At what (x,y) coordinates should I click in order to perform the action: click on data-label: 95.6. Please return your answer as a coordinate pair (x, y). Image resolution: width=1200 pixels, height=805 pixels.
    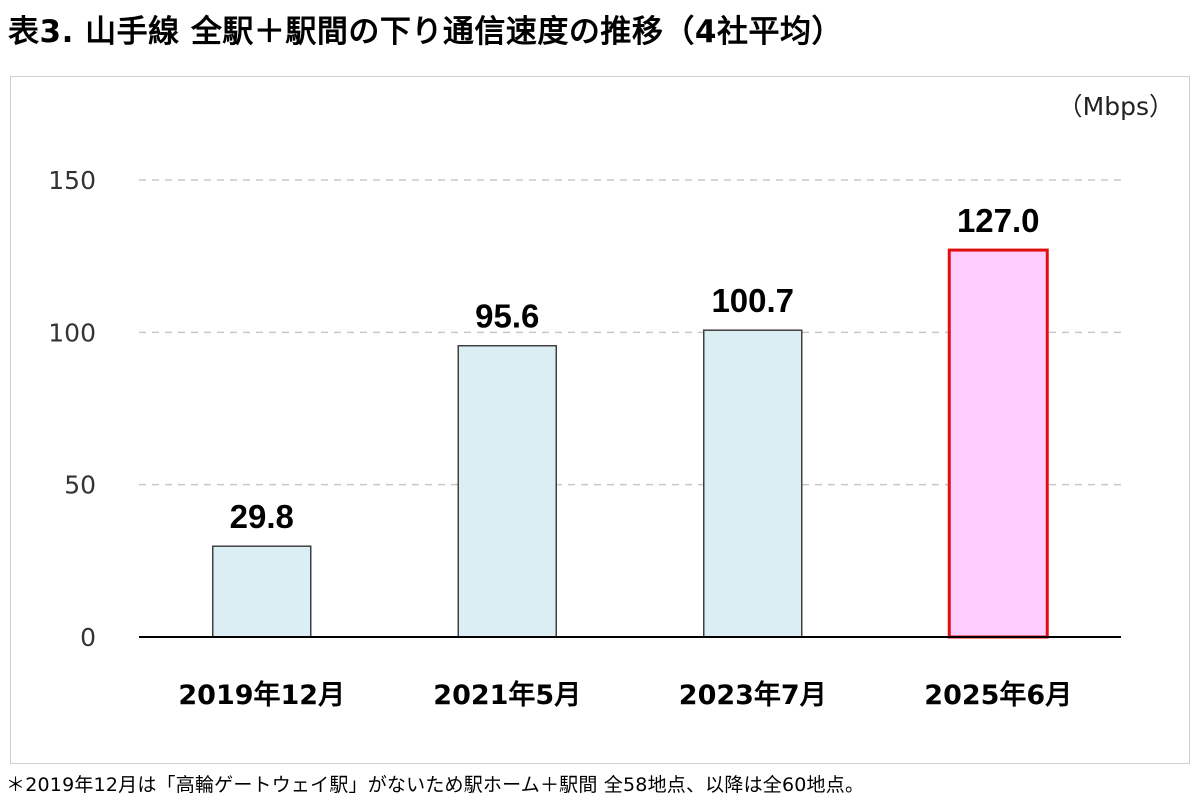
    Looking at the image, I should click on (507, 316).